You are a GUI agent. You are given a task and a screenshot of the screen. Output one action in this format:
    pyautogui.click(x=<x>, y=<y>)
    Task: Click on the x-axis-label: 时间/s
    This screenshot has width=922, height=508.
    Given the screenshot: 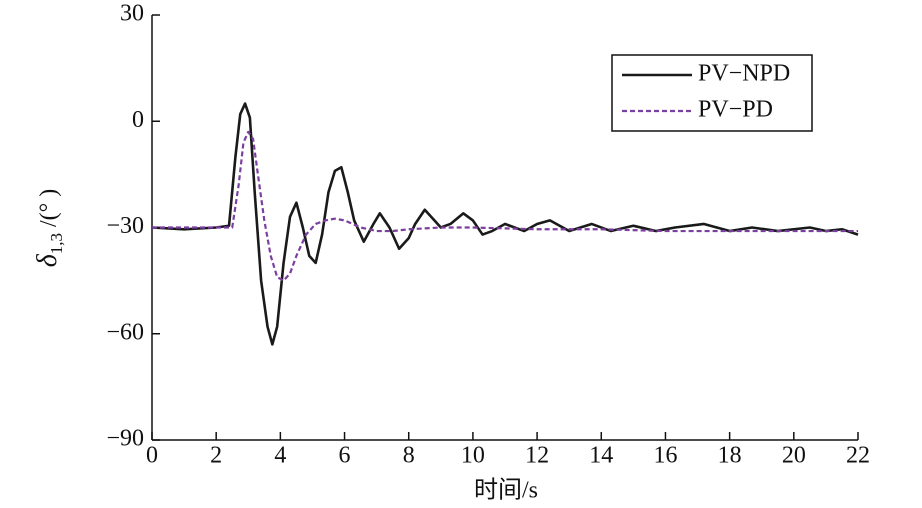 What is the action you would take?
    pyautogui.click(x=506, y=490)
    